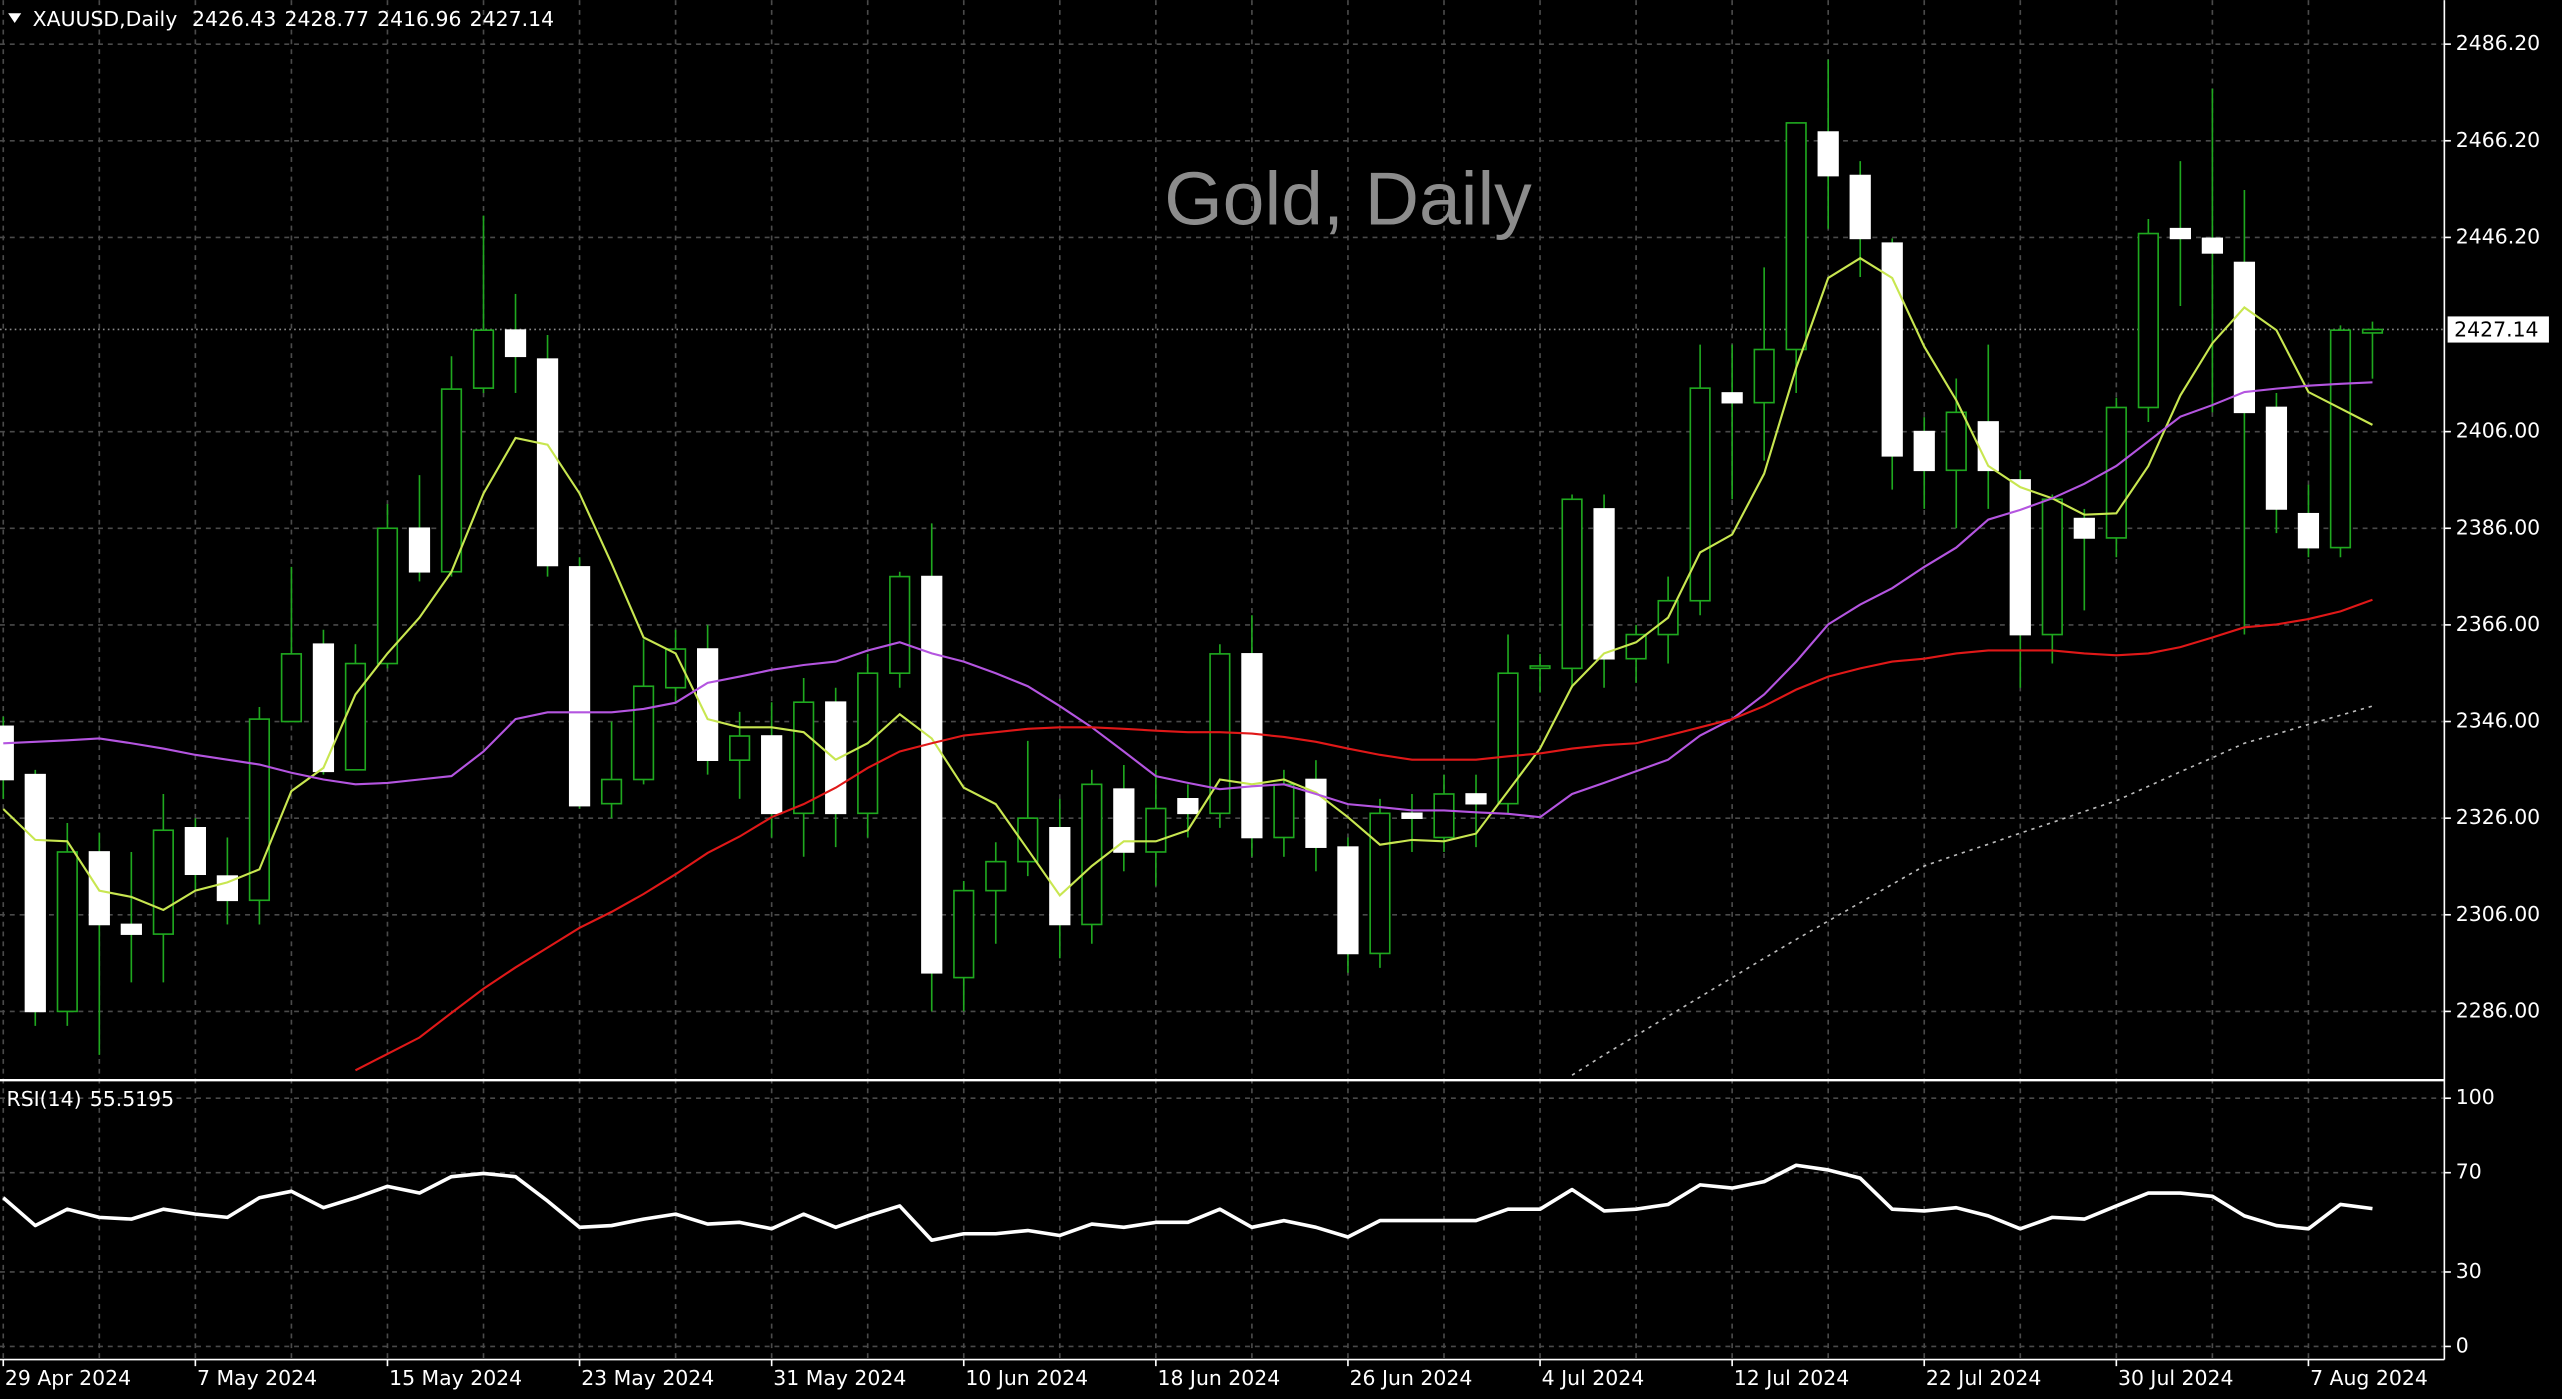 The width and height of the screenshot is (2562, 1399). I want to click on menu-triangle, so click(15, 18).